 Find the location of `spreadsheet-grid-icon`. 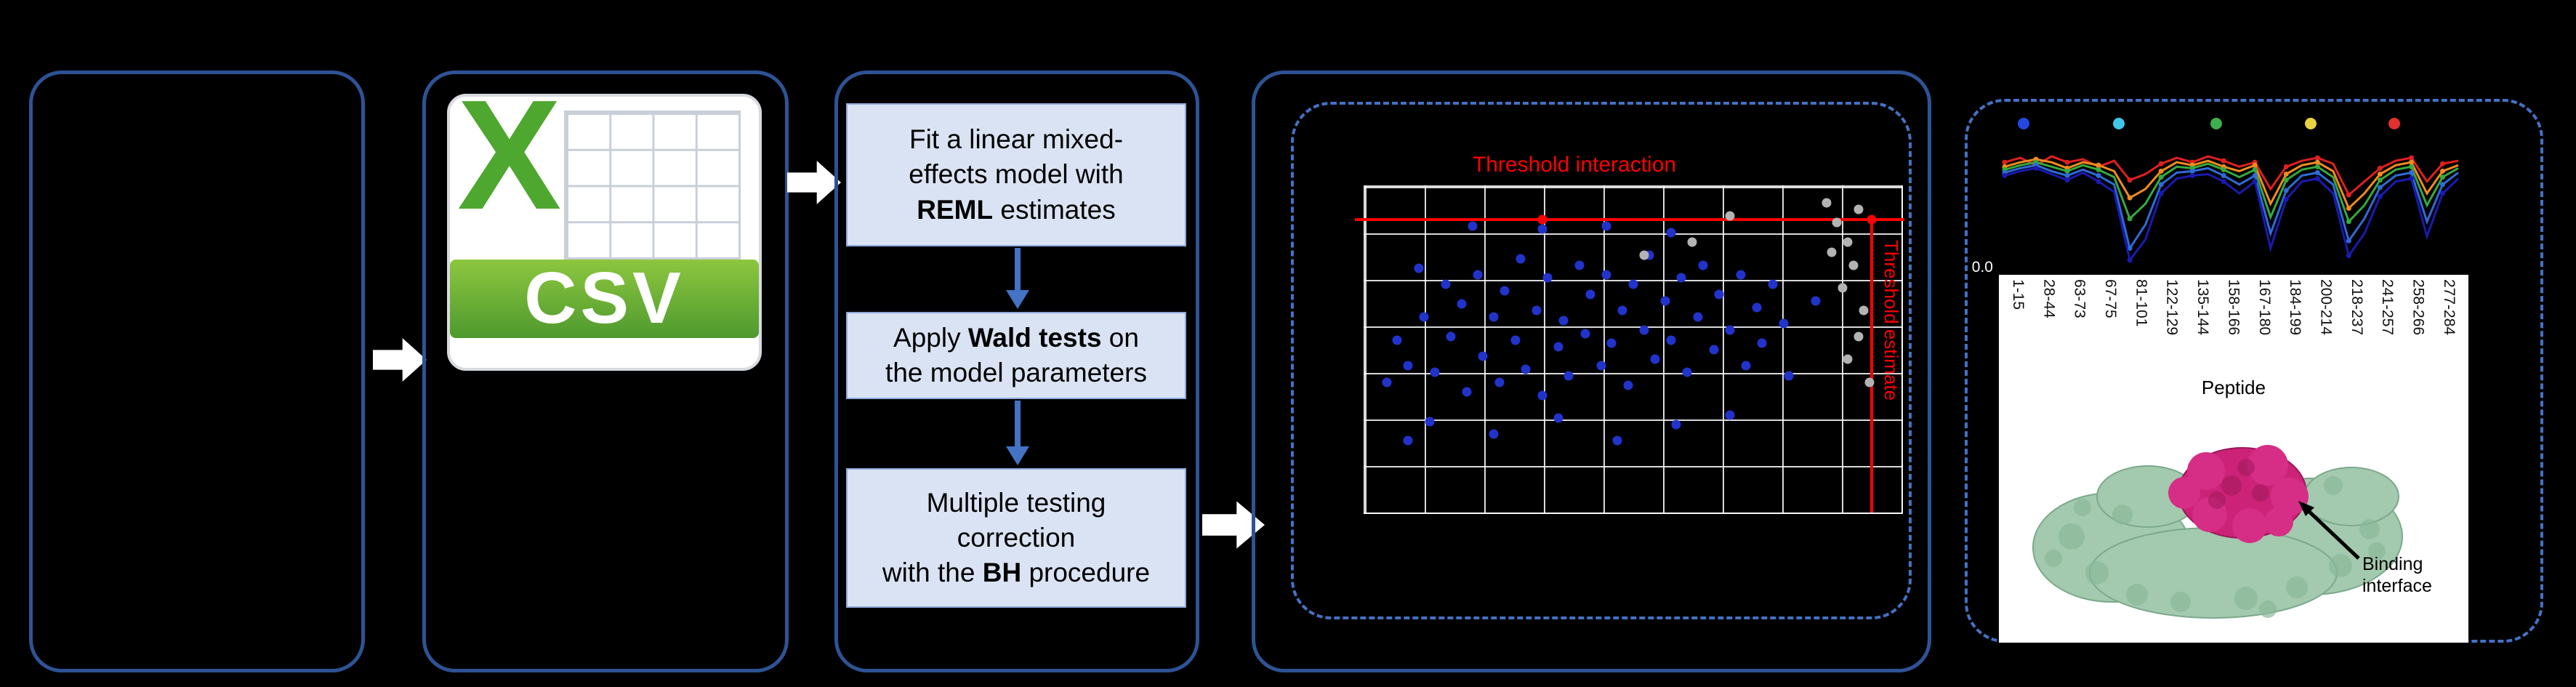

spreadsheet-grid-icon is located at coordinates (652, 185).